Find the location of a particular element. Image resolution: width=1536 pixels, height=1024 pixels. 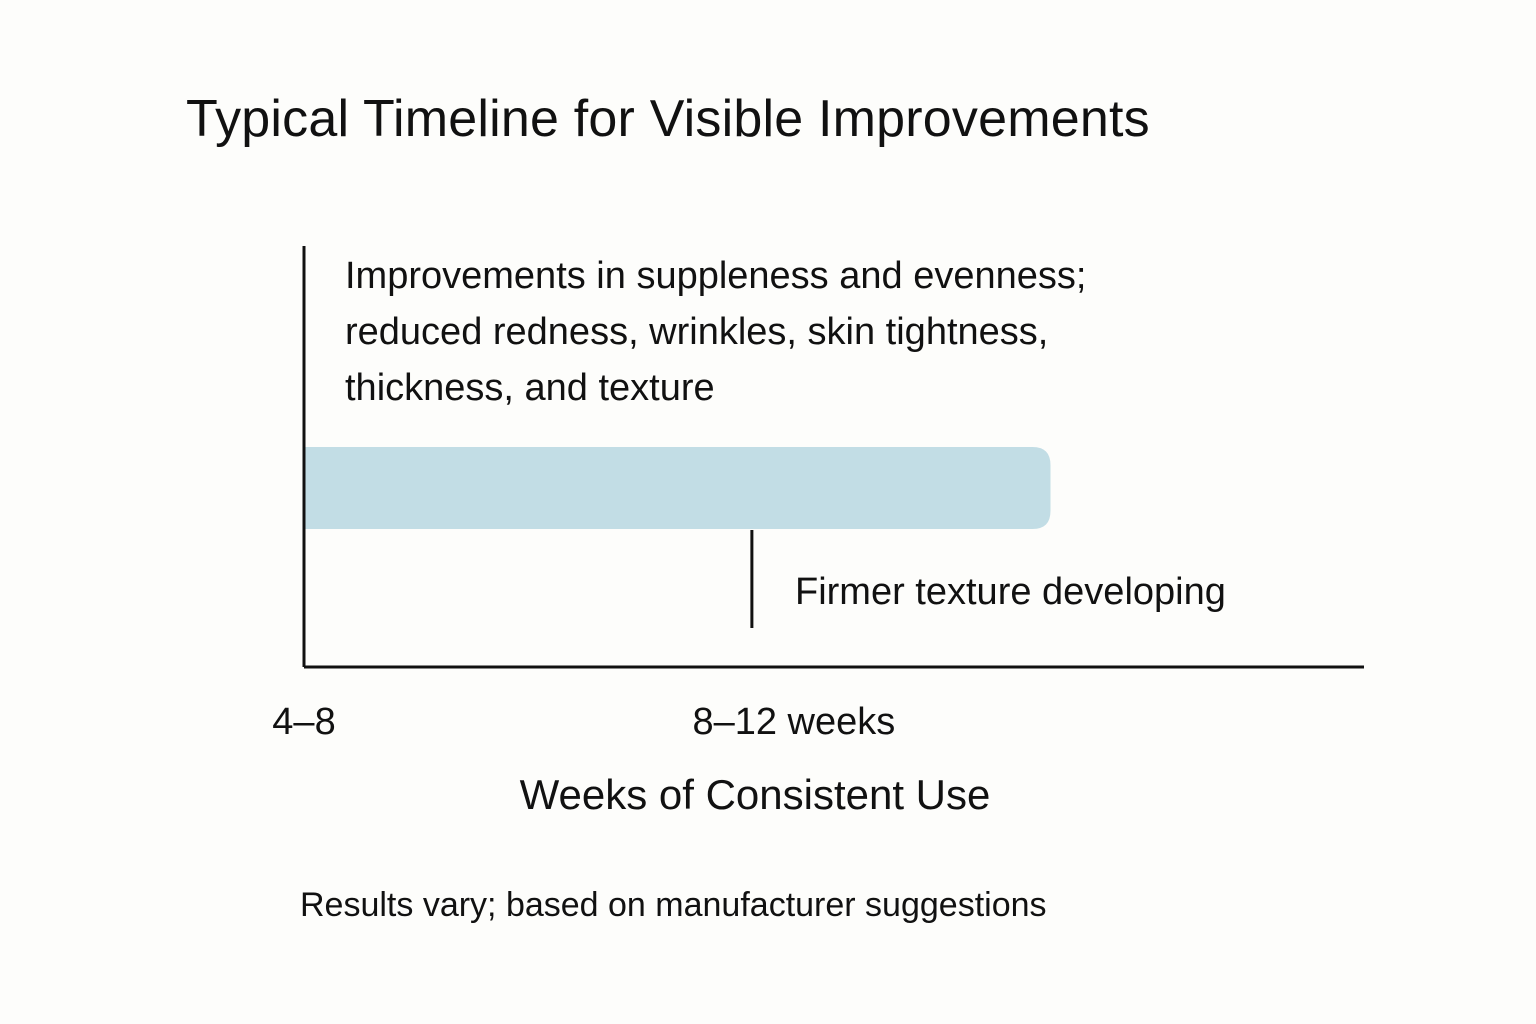

x-tick-label: 4–8 is located at coordinates (304, 722).